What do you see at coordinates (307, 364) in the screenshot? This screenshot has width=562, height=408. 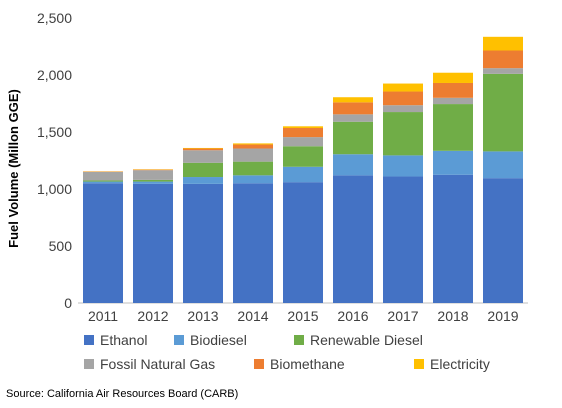 I see `legend-label-biomethane: Biomethane` at bounding box center [307, 364].